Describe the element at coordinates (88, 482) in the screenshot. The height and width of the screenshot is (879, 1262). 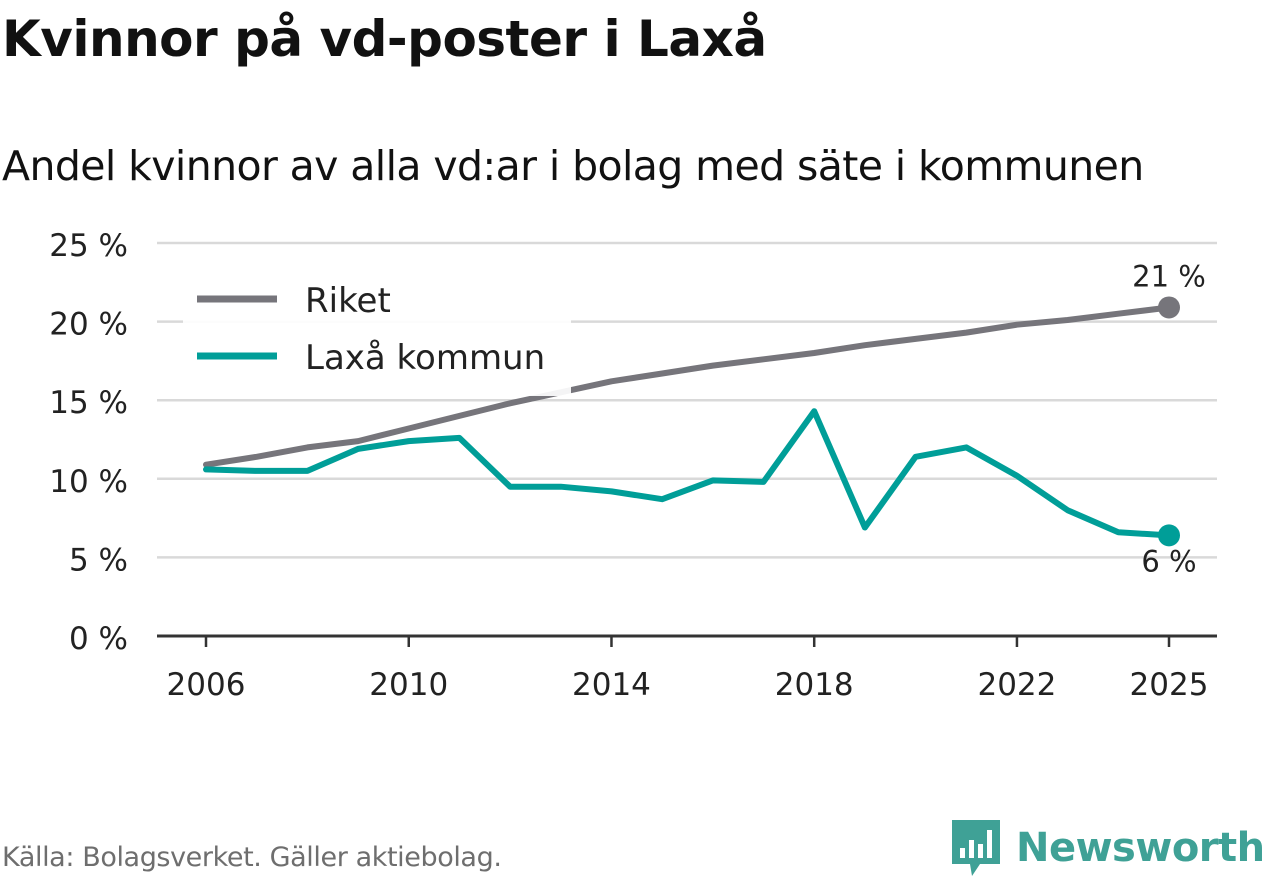
I see `y-tick-label-10: 10 %` at that location.